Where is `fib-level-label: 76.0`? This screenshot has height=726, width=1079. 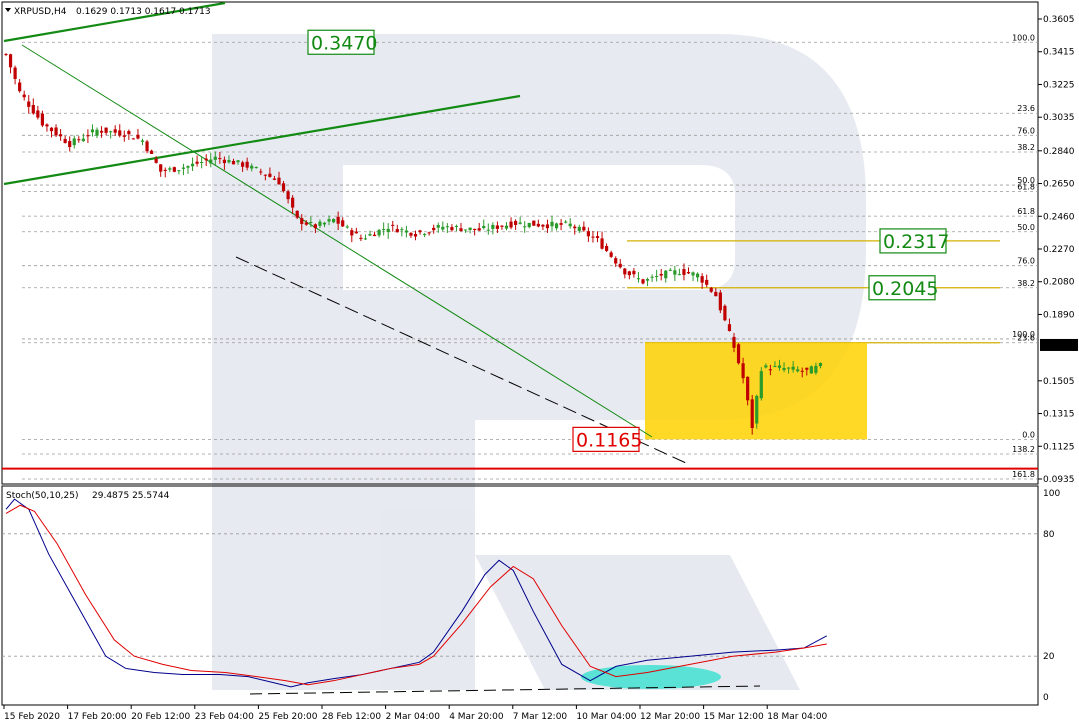
fib-level-label: 76.0 is located at coordinates (1026, 130).